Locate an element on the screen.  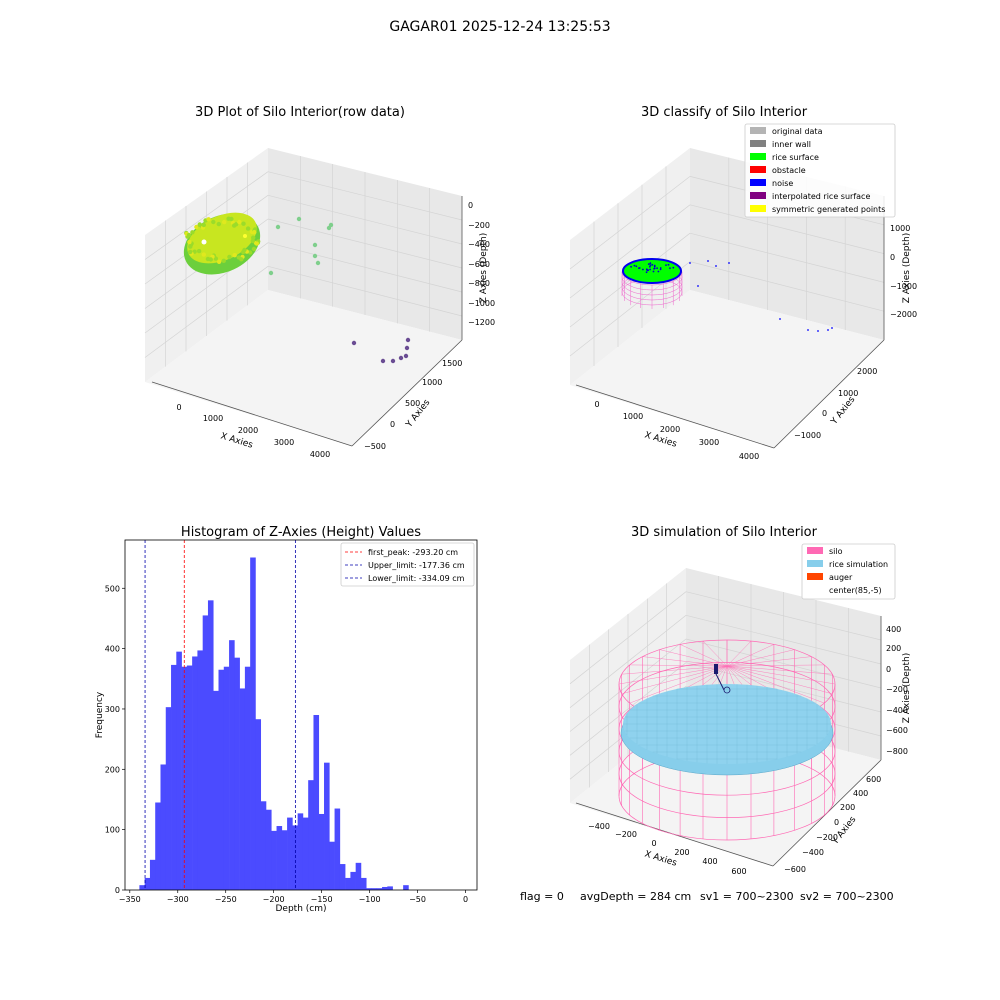
p1-zlabel: Z Axies (Depth) is located at coordinates (484, 268).